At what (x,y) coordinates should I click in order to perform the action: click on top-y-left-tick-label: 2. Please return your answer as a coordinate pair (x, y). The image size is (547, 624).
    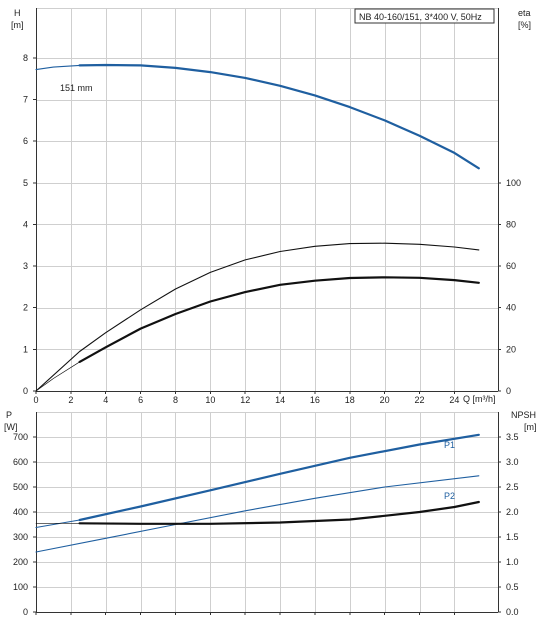
    Looking at the image, I should click on (25, 308).